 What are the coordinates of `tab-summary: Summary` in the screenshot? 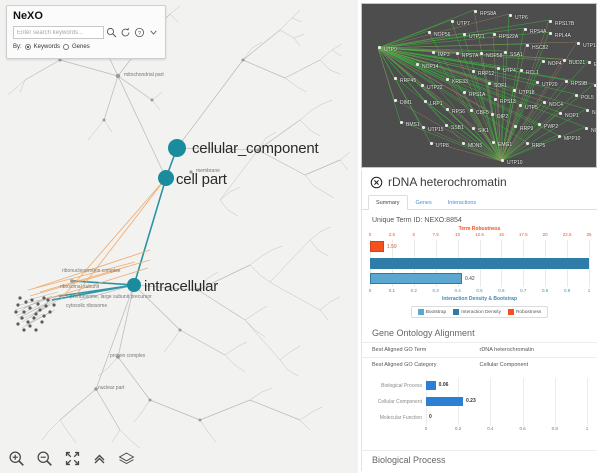 It's located at (388, 202).